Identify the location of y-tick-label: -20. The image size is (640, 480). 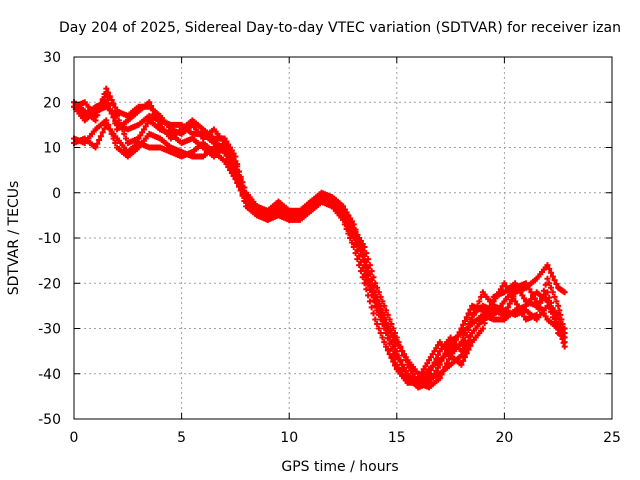
(49, 284).